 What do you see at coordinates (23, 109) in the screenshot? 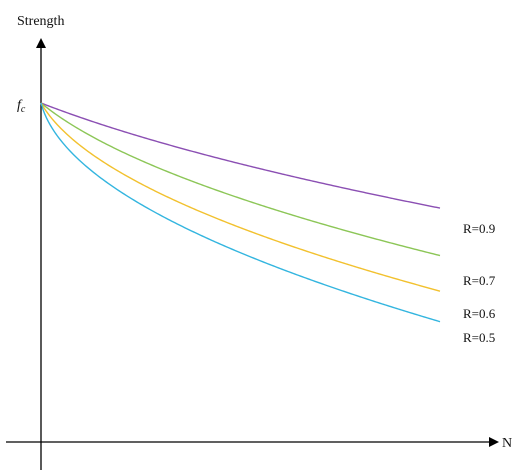
I see `fc-label-sub: c` at bounding box center [23, 109].